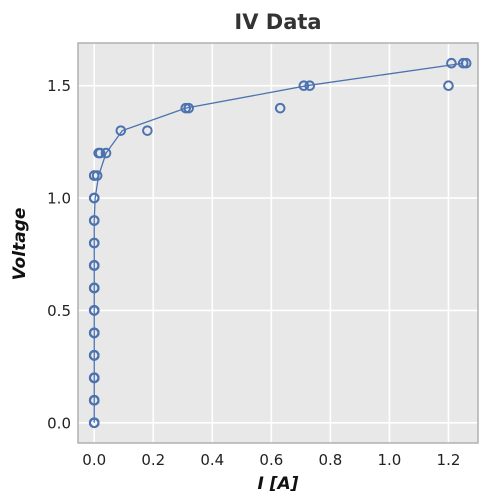 This screenshot has width=488, height=504. I want to click on x-tick-label: 0.6, so click(271, 460).